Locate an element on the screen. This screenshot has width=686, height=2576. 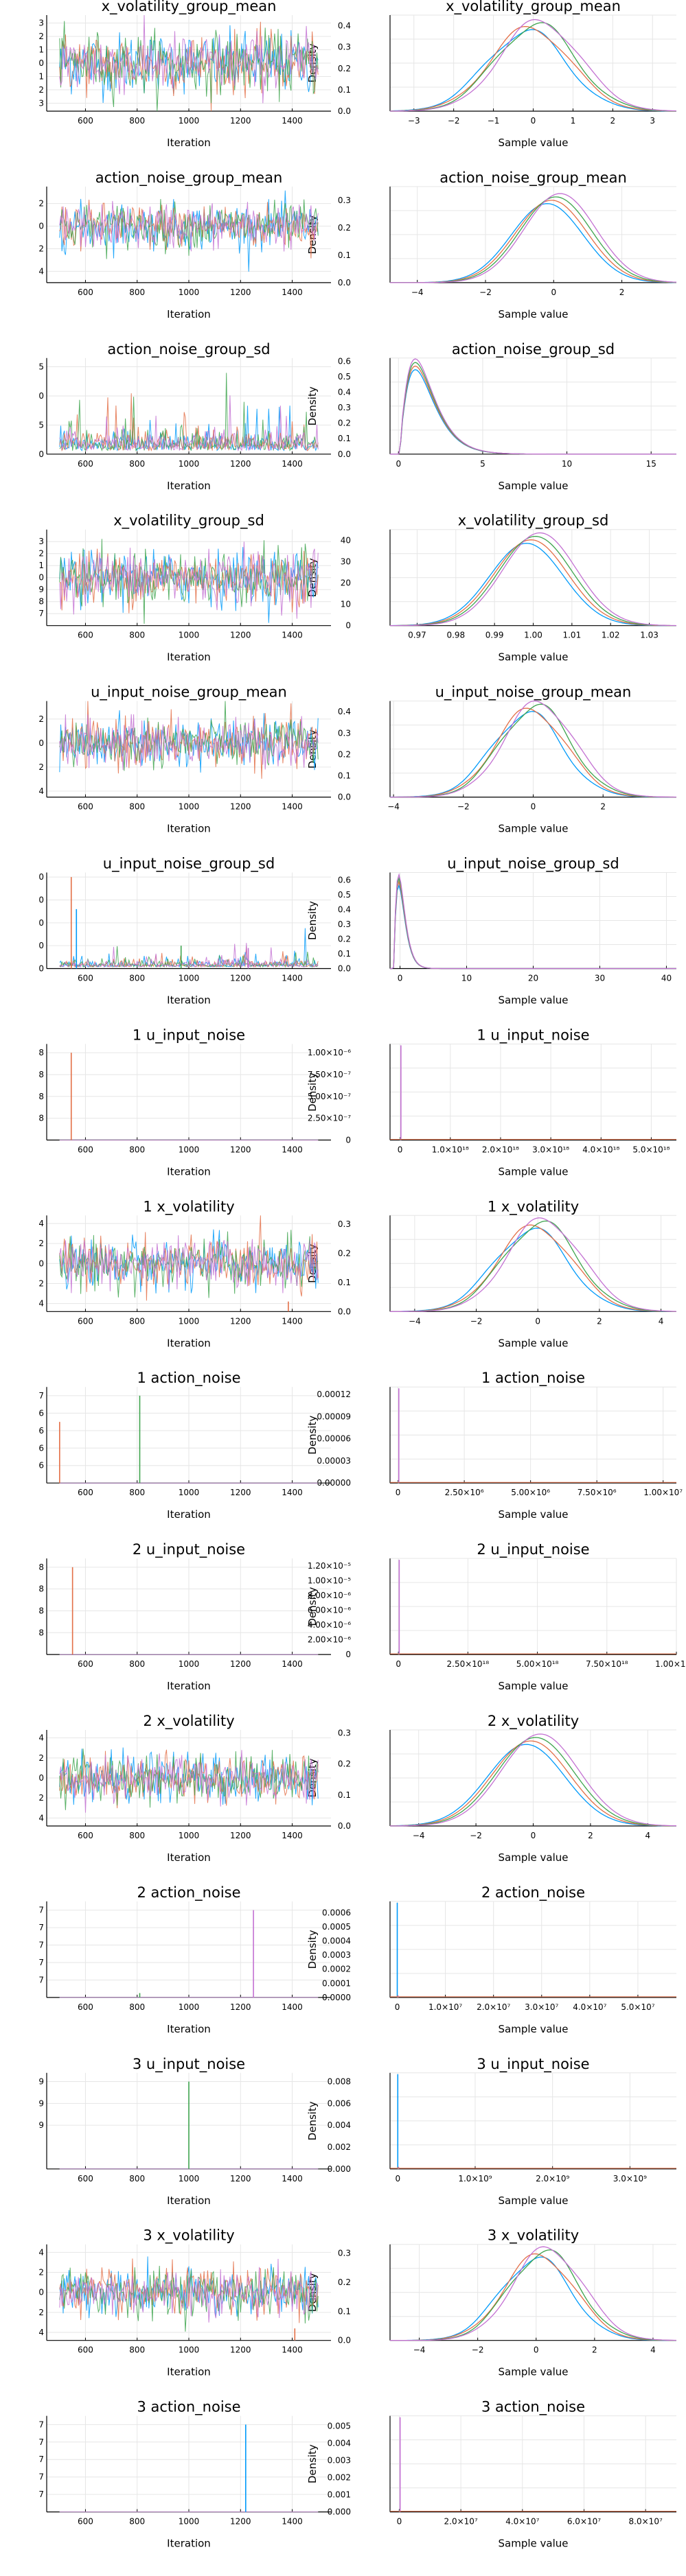
y-tick-label: 6 is located at coordinates (41, 1448).